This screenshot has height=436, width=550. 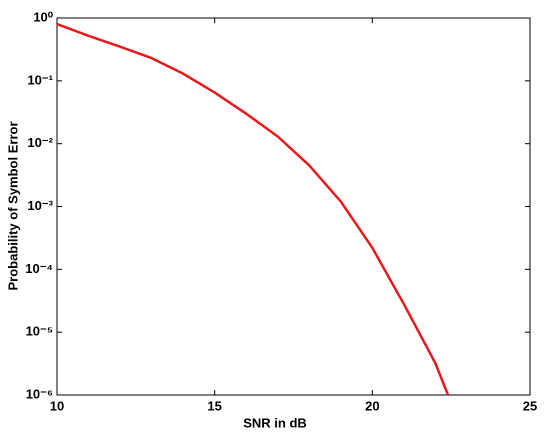 I want to click on y-tick-label: 10⁰, so click(x=43, y=16).